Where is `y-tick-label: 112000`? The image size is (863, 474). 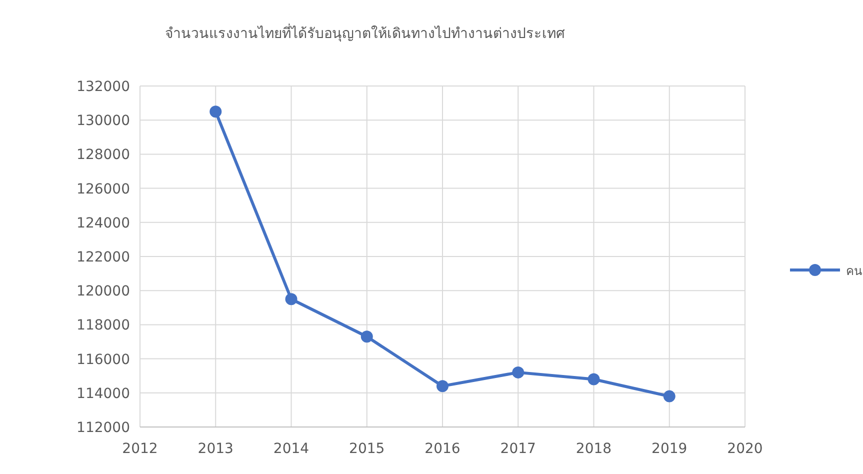 y-tick-label: 112000 is located at coordinates (103, 428).